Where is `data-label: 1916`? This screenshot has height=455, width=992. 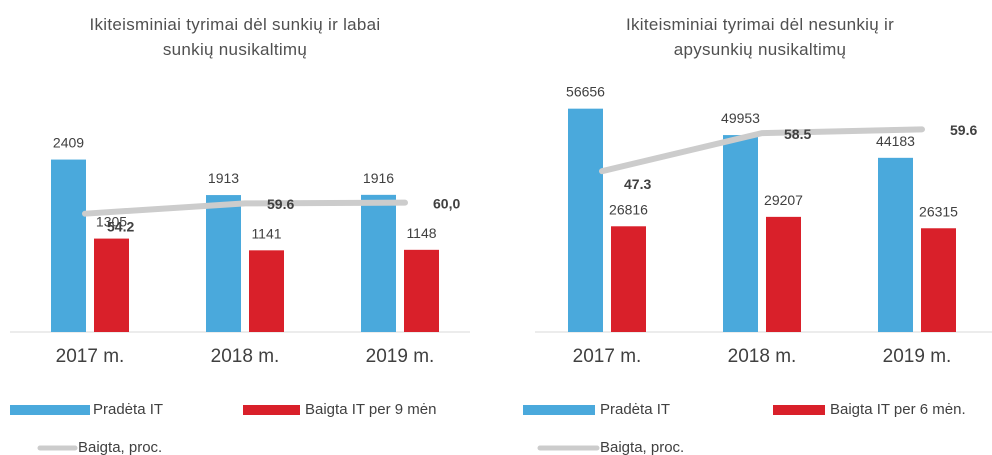 data-label: 1916 is located at coordinates (378, 178).